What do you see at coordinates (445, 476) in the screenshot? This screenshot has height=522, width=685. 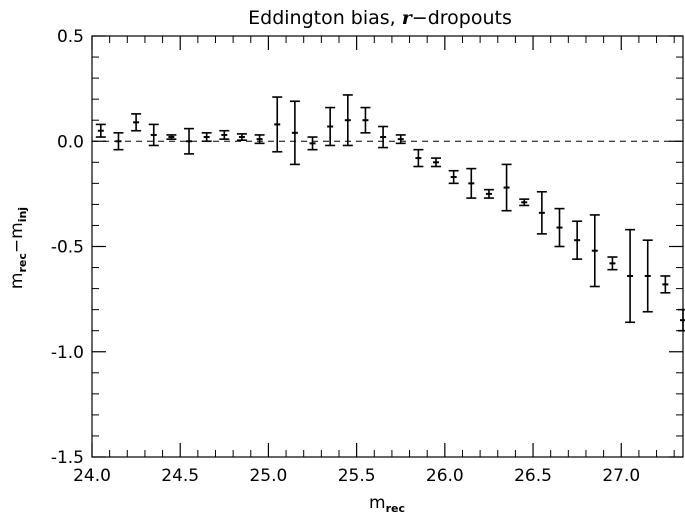 I see `x-tick-label: 26.0` at bounding box center [445, 476].